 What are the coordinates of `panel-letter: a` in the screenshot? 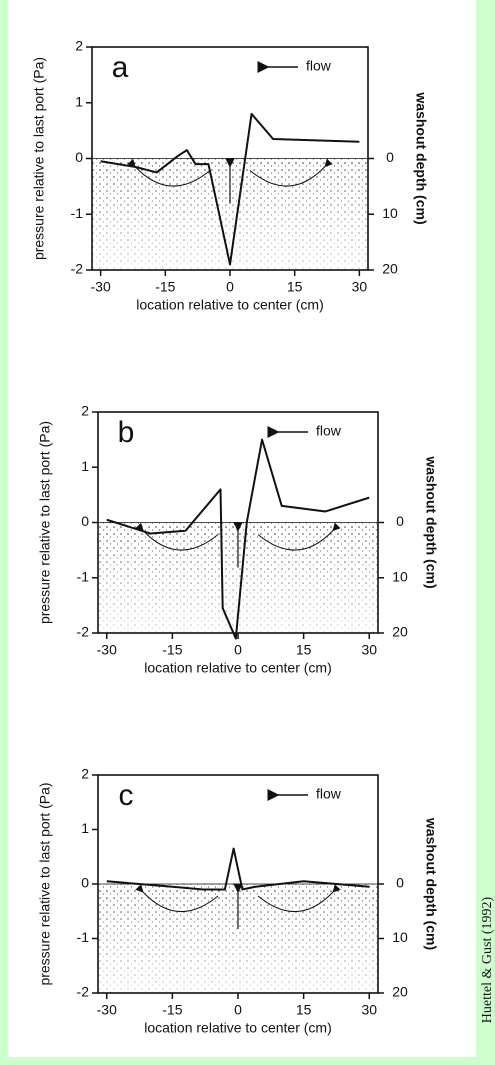 It's located at (120, 67).